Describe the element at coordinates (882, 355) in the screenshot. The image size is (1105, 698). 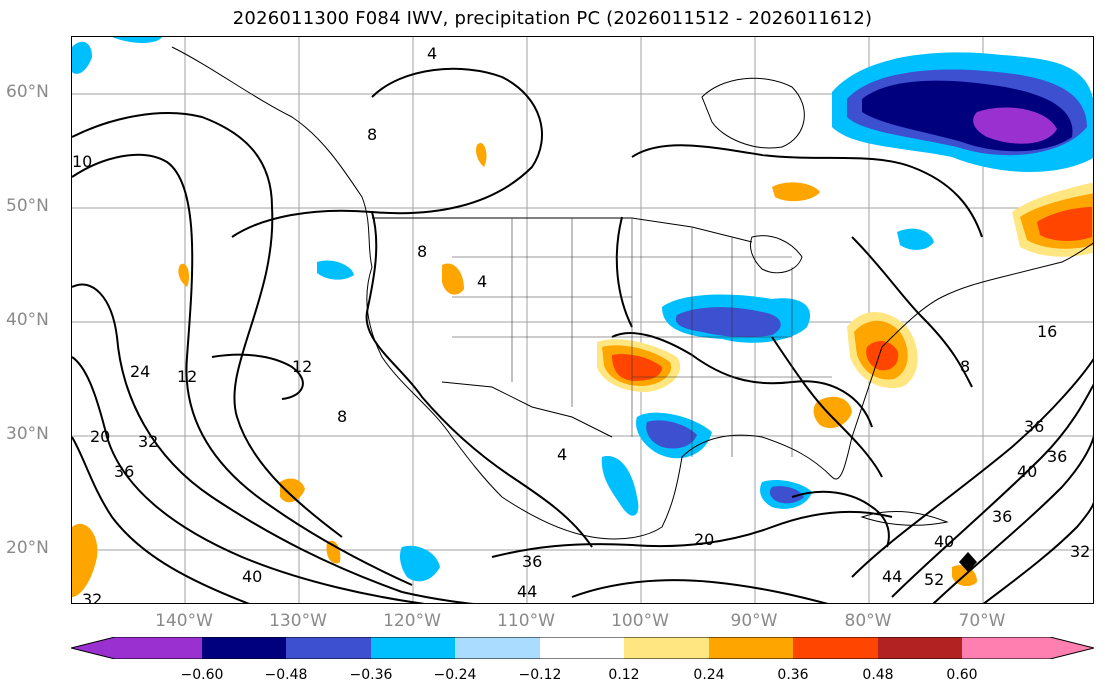
I see `precip-positive-east-coast-core` at that location.